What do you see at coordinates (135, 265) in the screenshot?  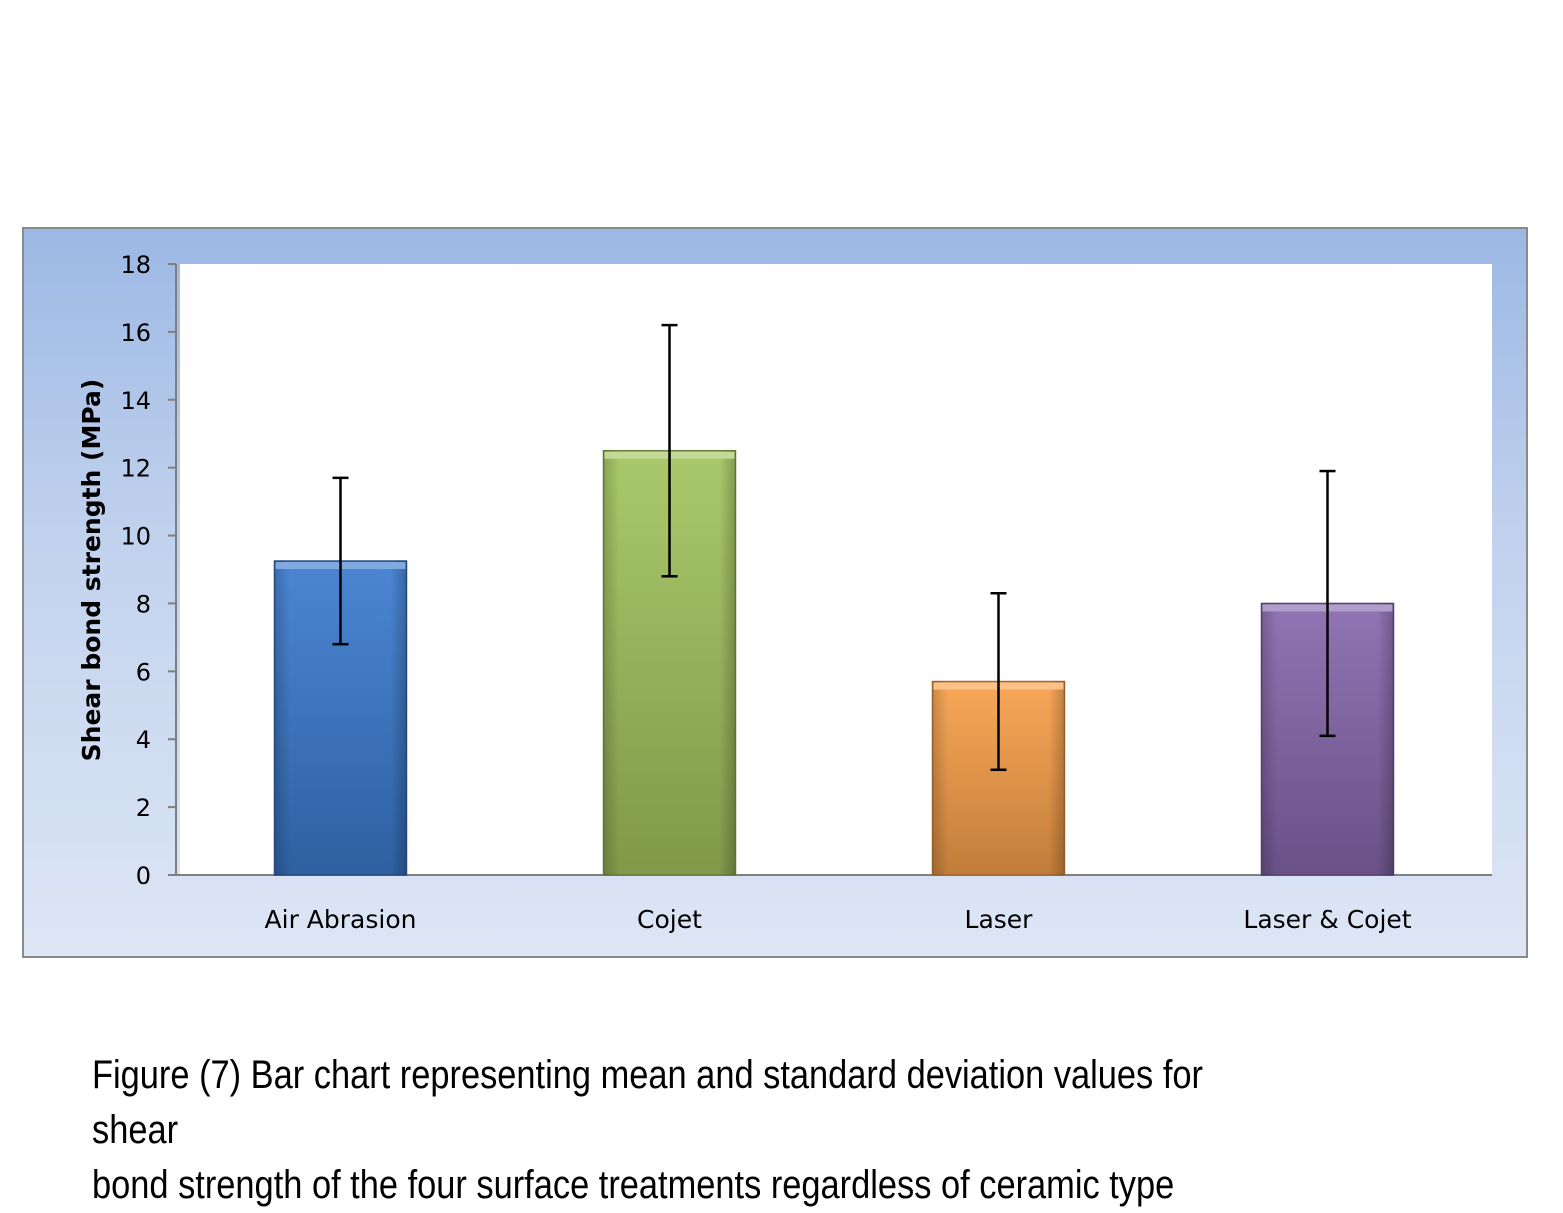 I see `y-tick-label: 18` at bounding box center [135, 265].